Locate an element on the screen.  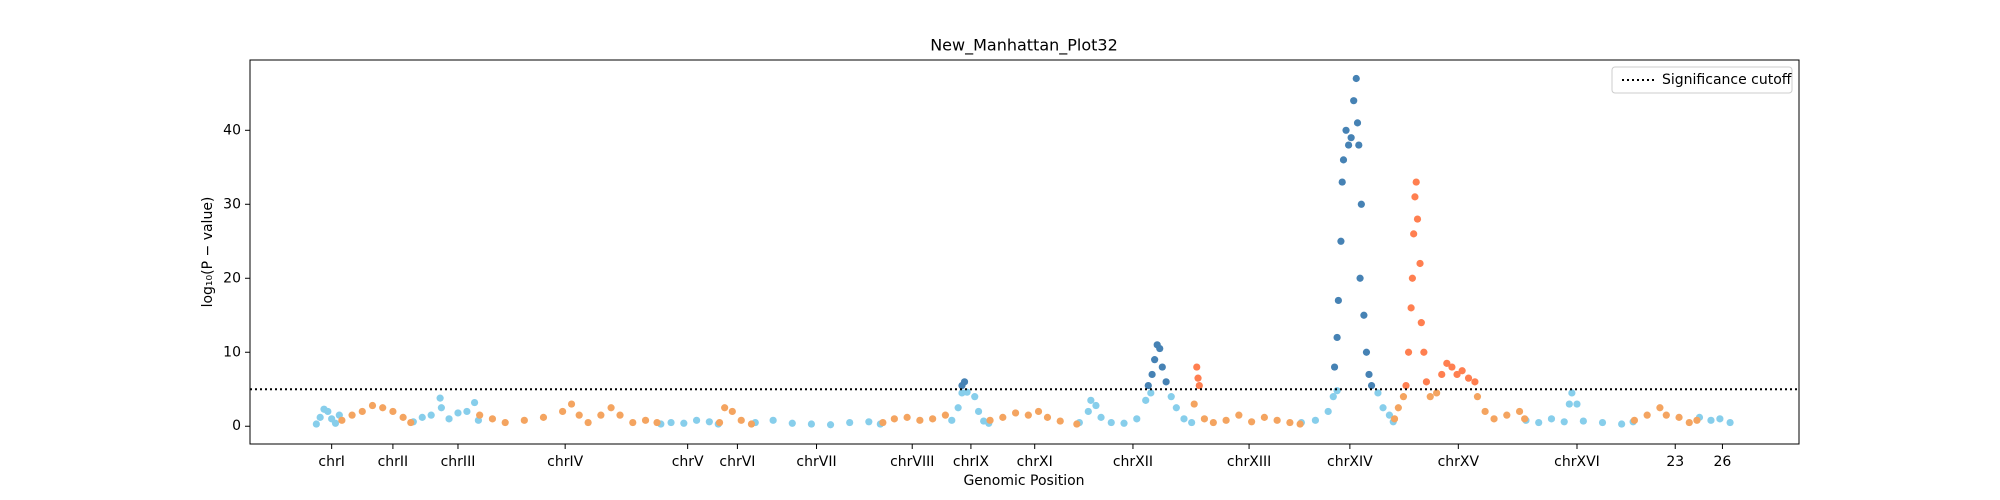
x-tick-label: chrXI is located at coordinates (1035, 462).